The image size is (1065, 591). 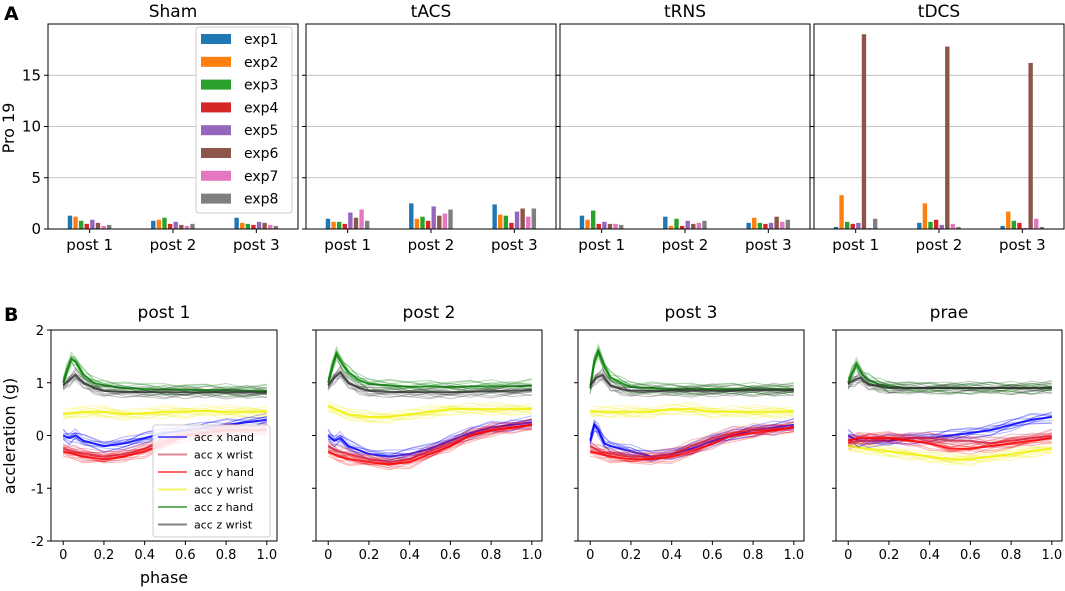 I want to click on legend-label-exp1: exp1, so click(x=261, y=40).